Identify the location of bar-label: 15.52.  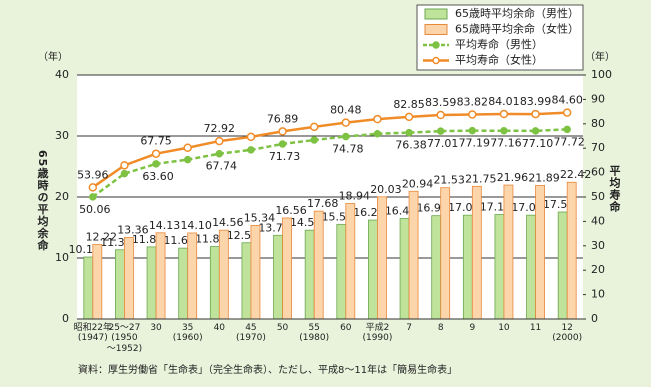
(338, 216).